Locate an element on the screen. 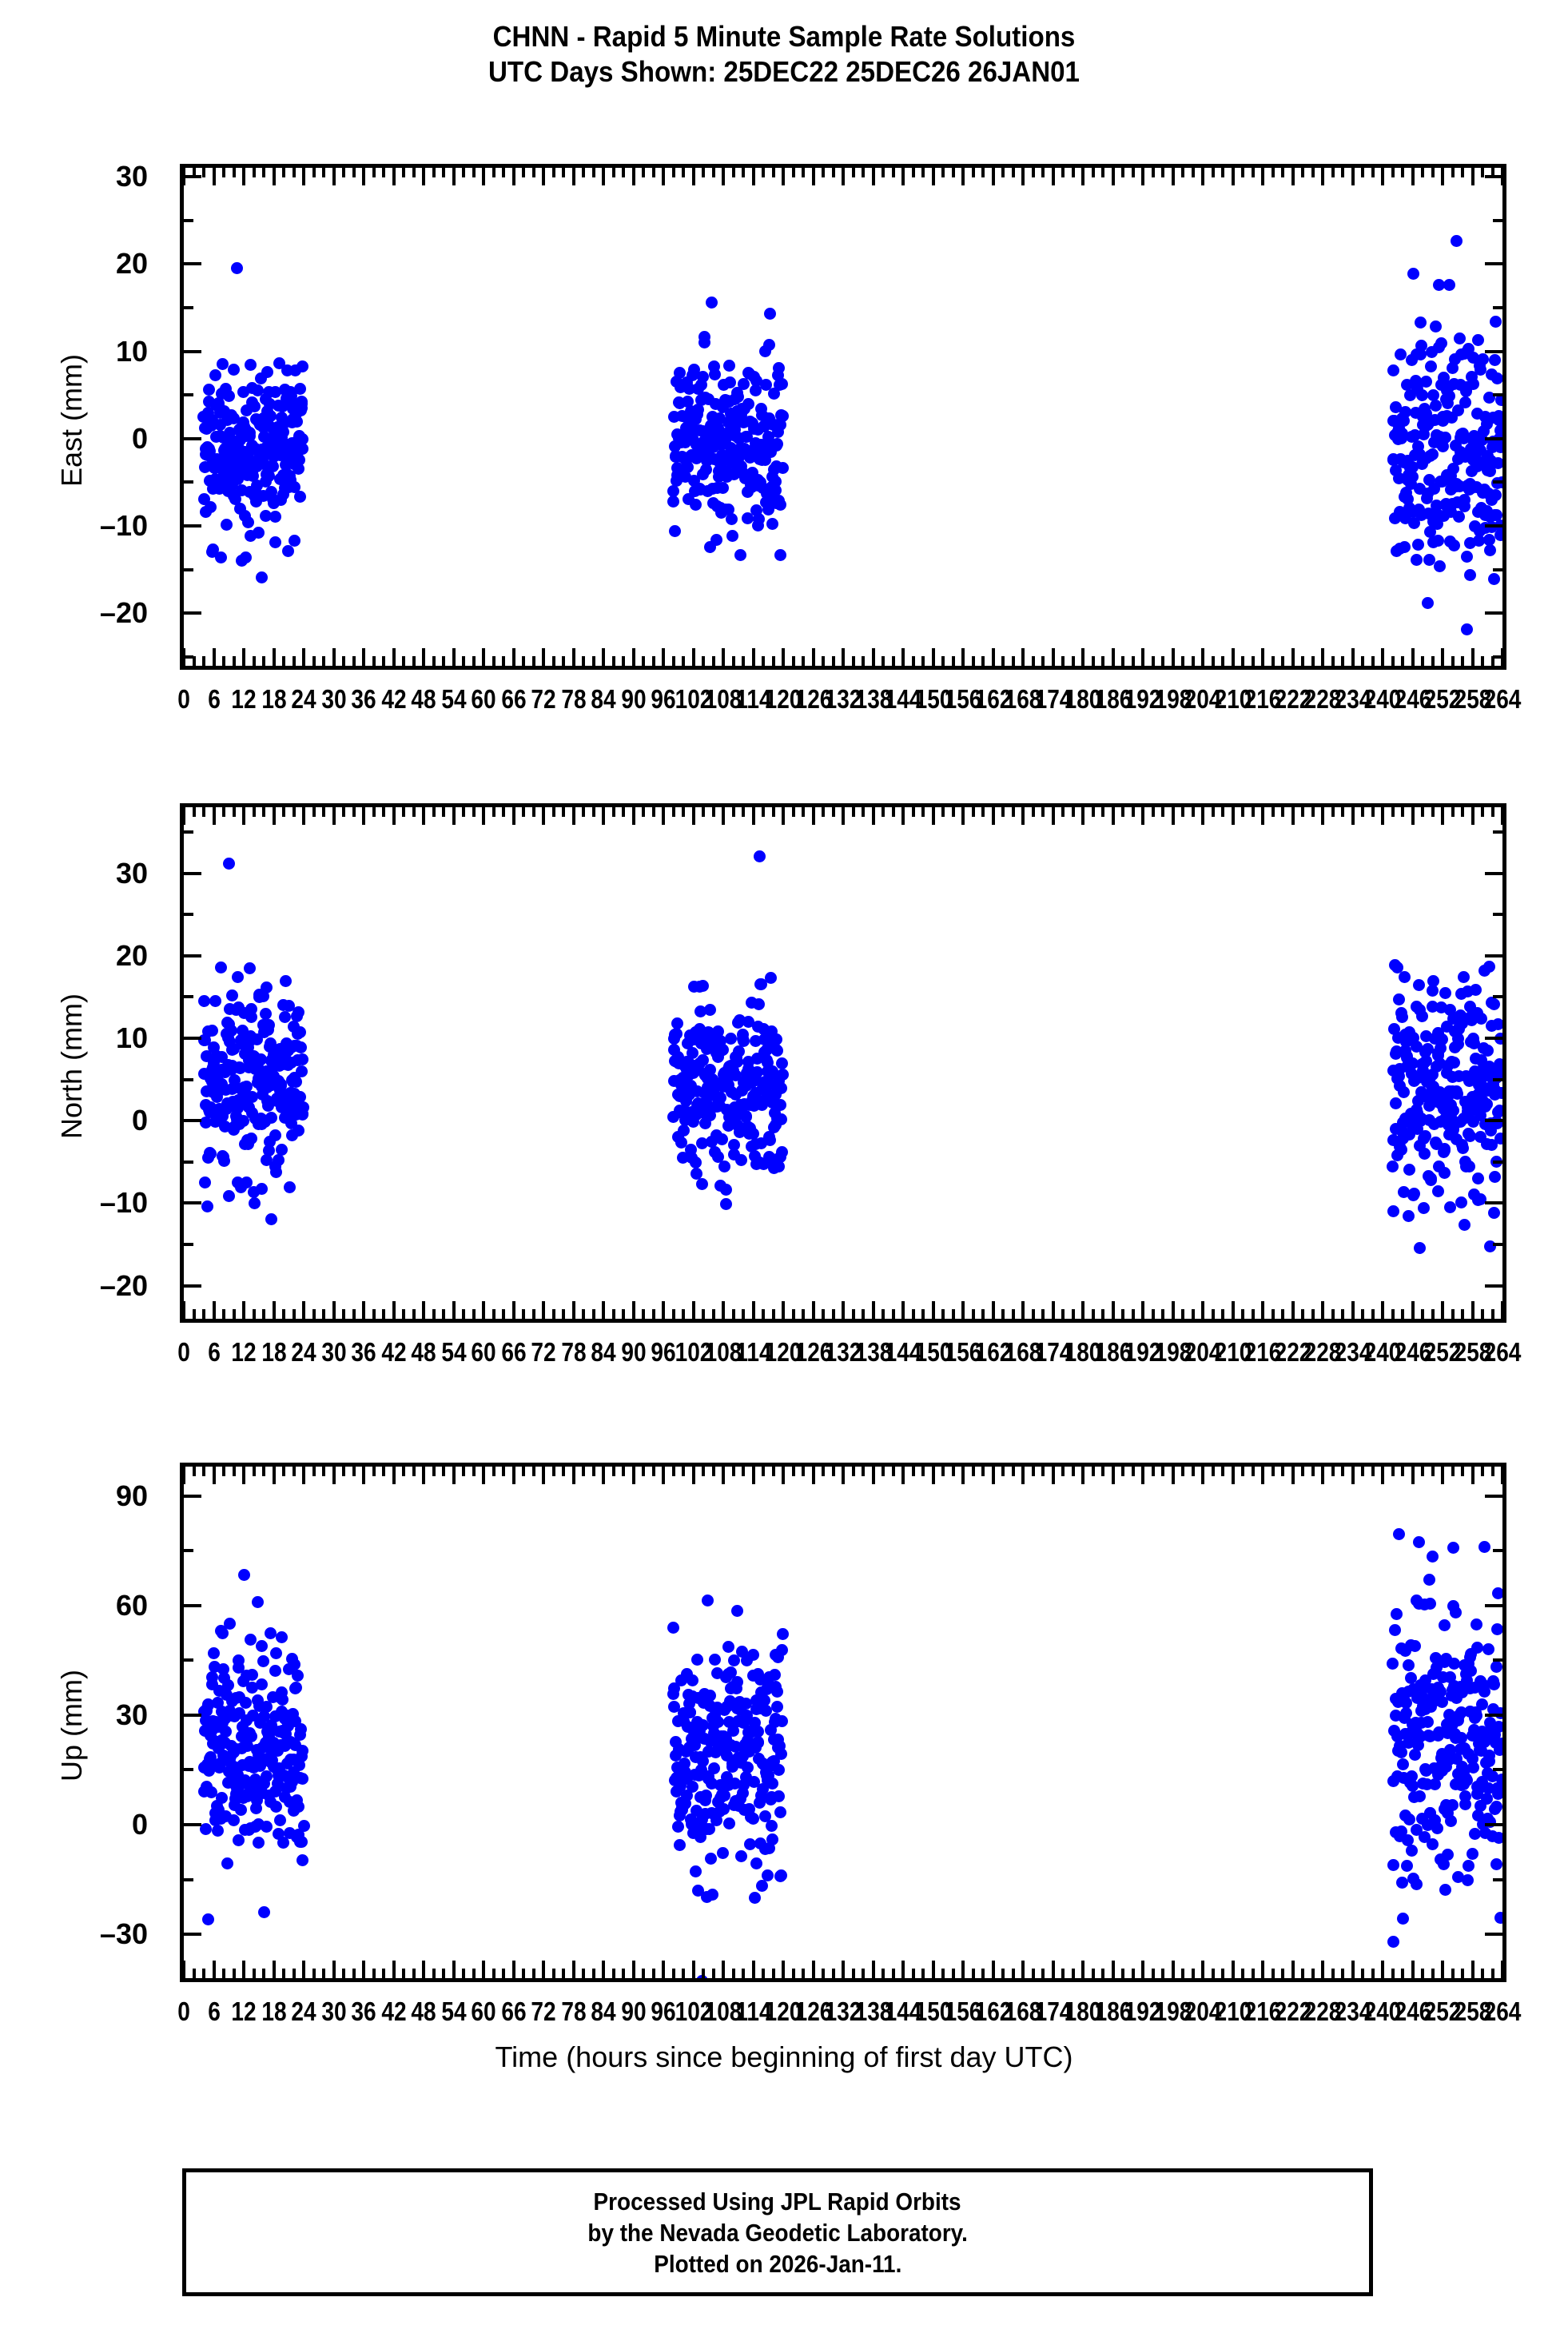 Image resolution: width=1568 pixels, height=2333 pixels. y-axis-tick-label: 30 is located at coordinates (131, 1714).